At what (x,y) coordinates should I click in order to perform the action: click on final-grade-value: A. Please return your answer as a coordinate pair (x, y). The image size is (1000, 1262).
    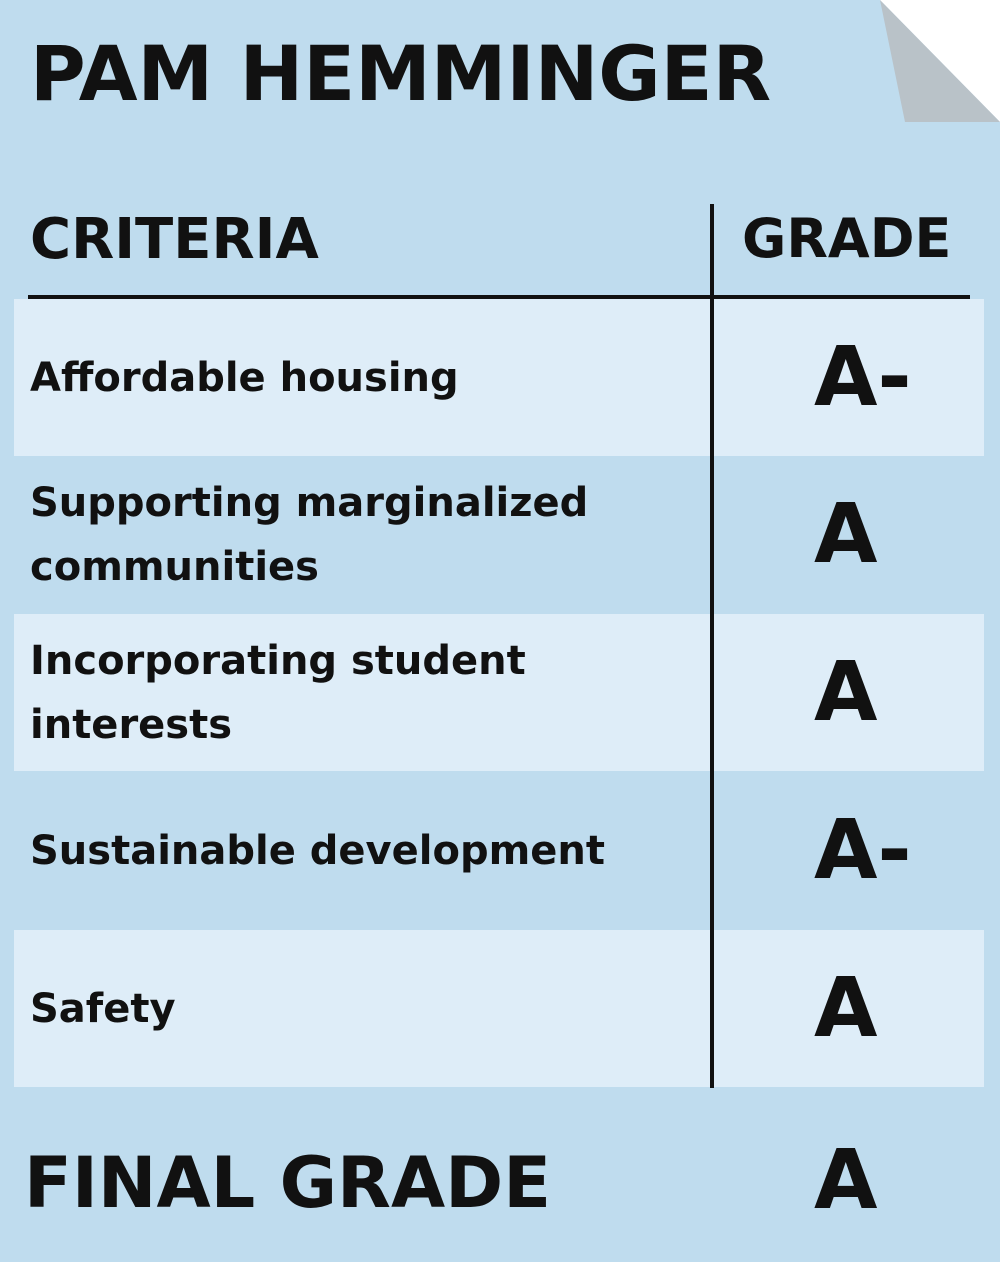
    Looking at the image, I should click on (846, 1180).